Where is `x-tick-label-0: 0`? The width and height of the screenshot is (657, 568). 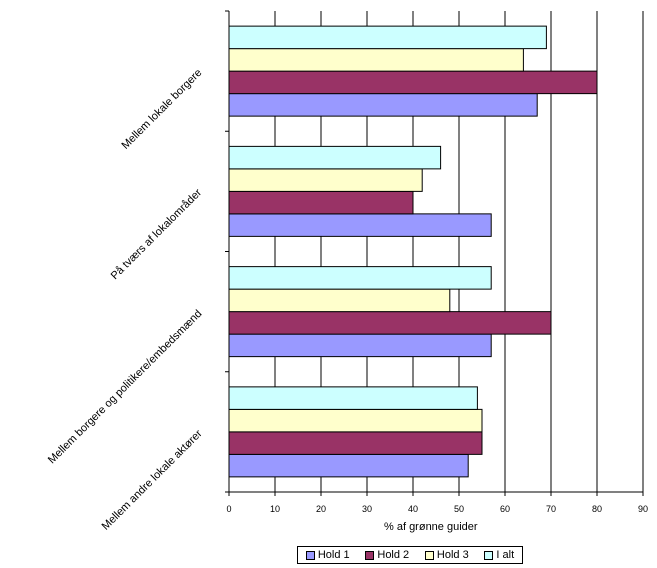
x-tick-label-0: 0 is located at coordinates (228, 509).